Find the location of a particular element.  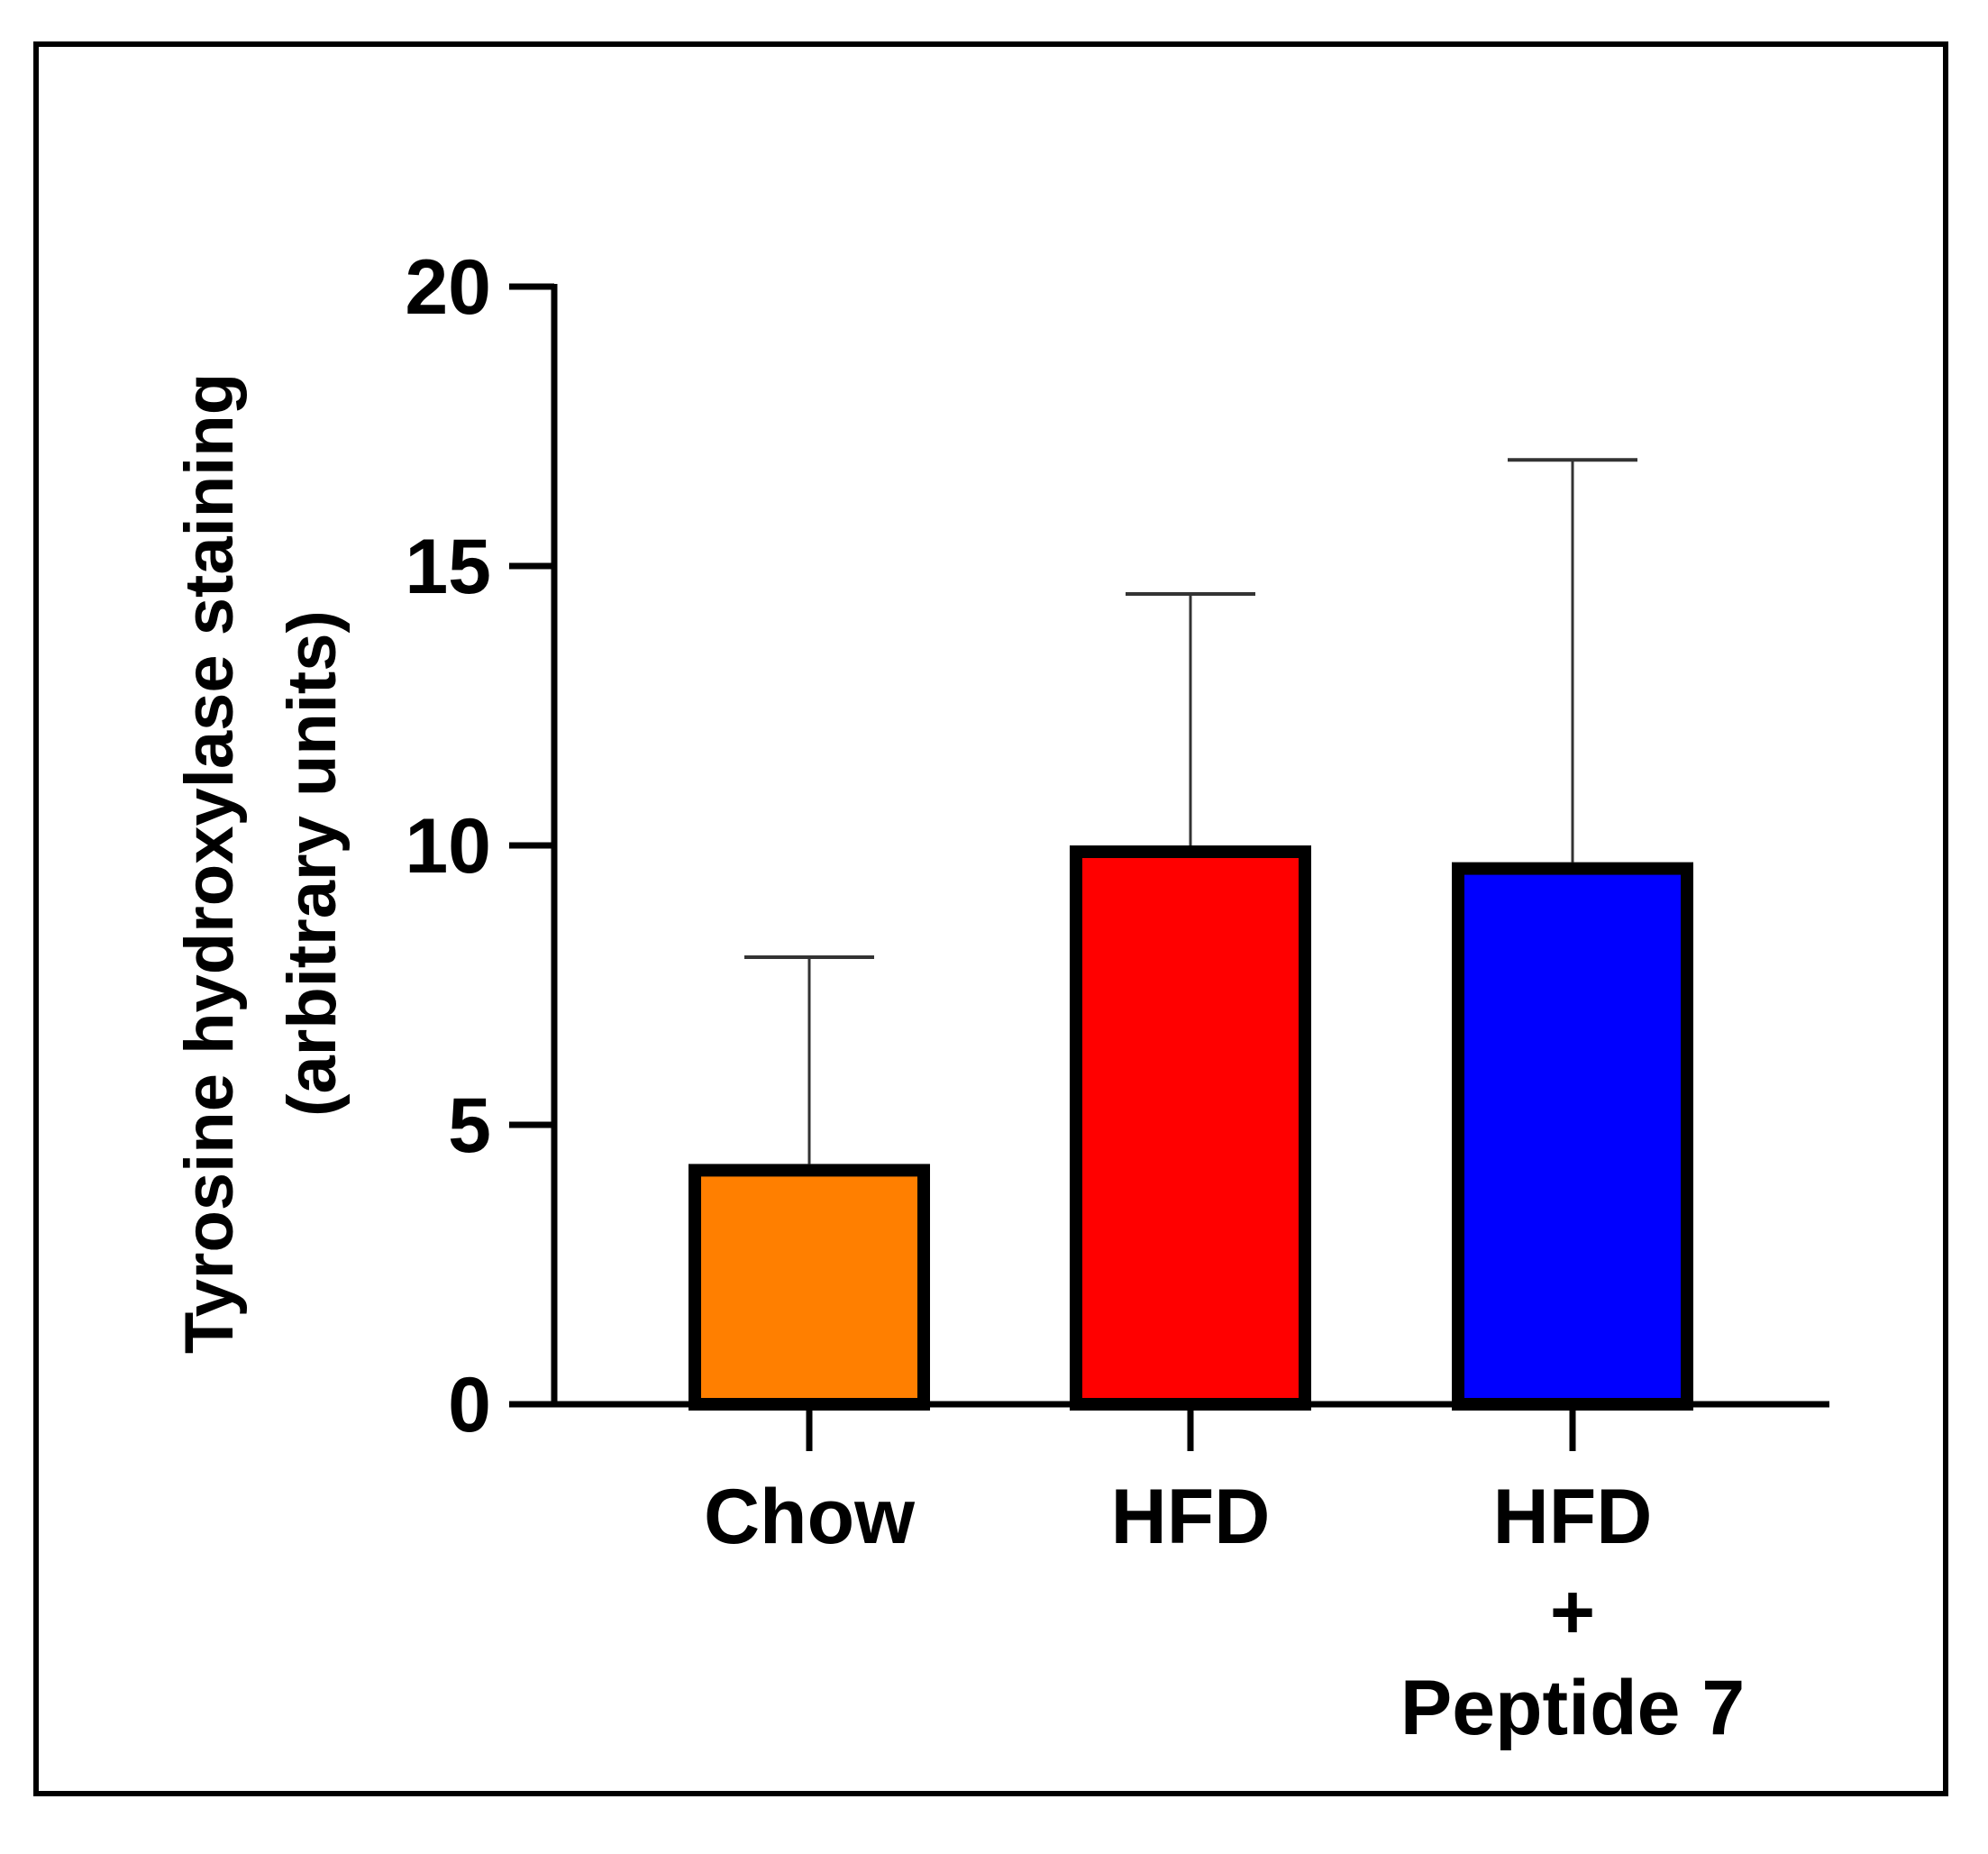

x-tick-label-3-line-3: Peptide 7 is located at coordinates (1572, 1708).